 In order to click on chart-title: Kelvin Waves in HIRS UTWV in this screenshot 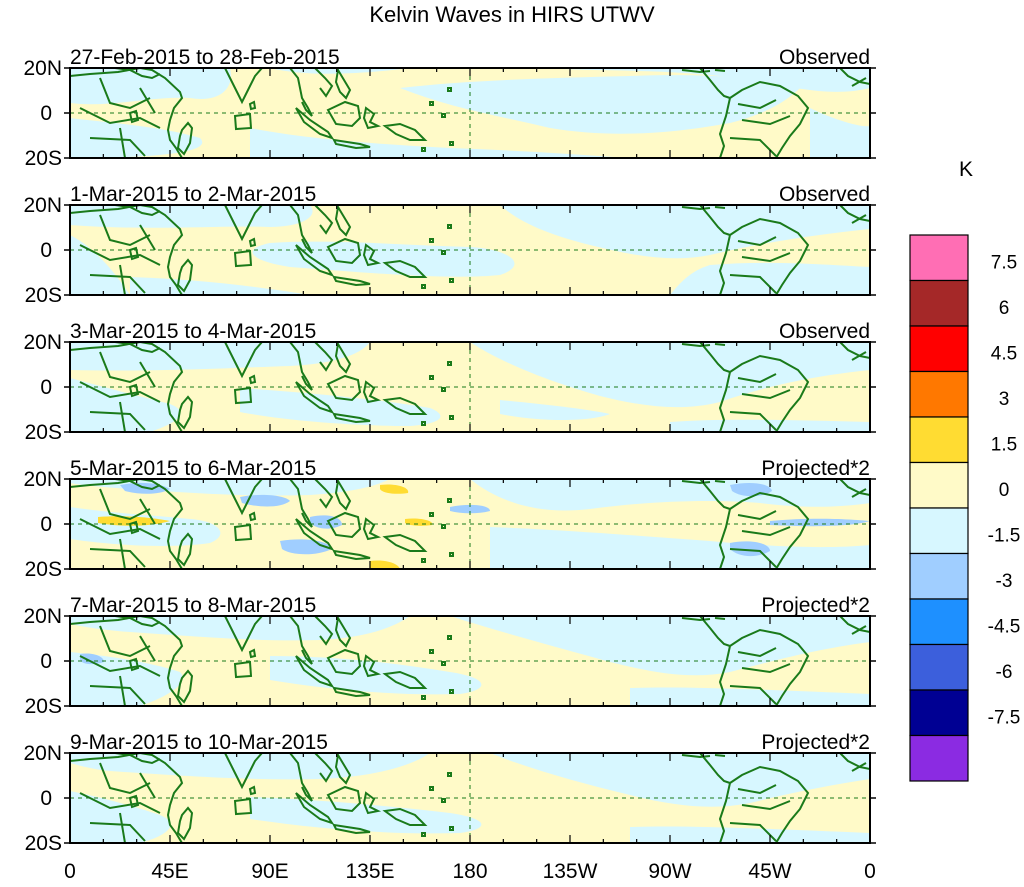, I will do `click(512, 14)`.